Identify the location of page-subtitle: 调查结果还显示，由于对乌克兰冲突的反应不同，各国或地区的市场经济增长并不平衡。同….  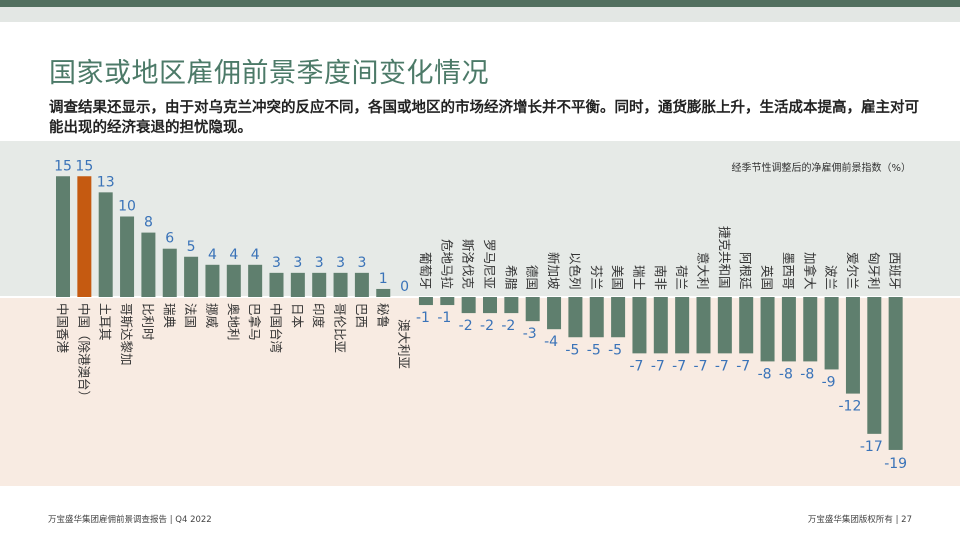
(484, 118).